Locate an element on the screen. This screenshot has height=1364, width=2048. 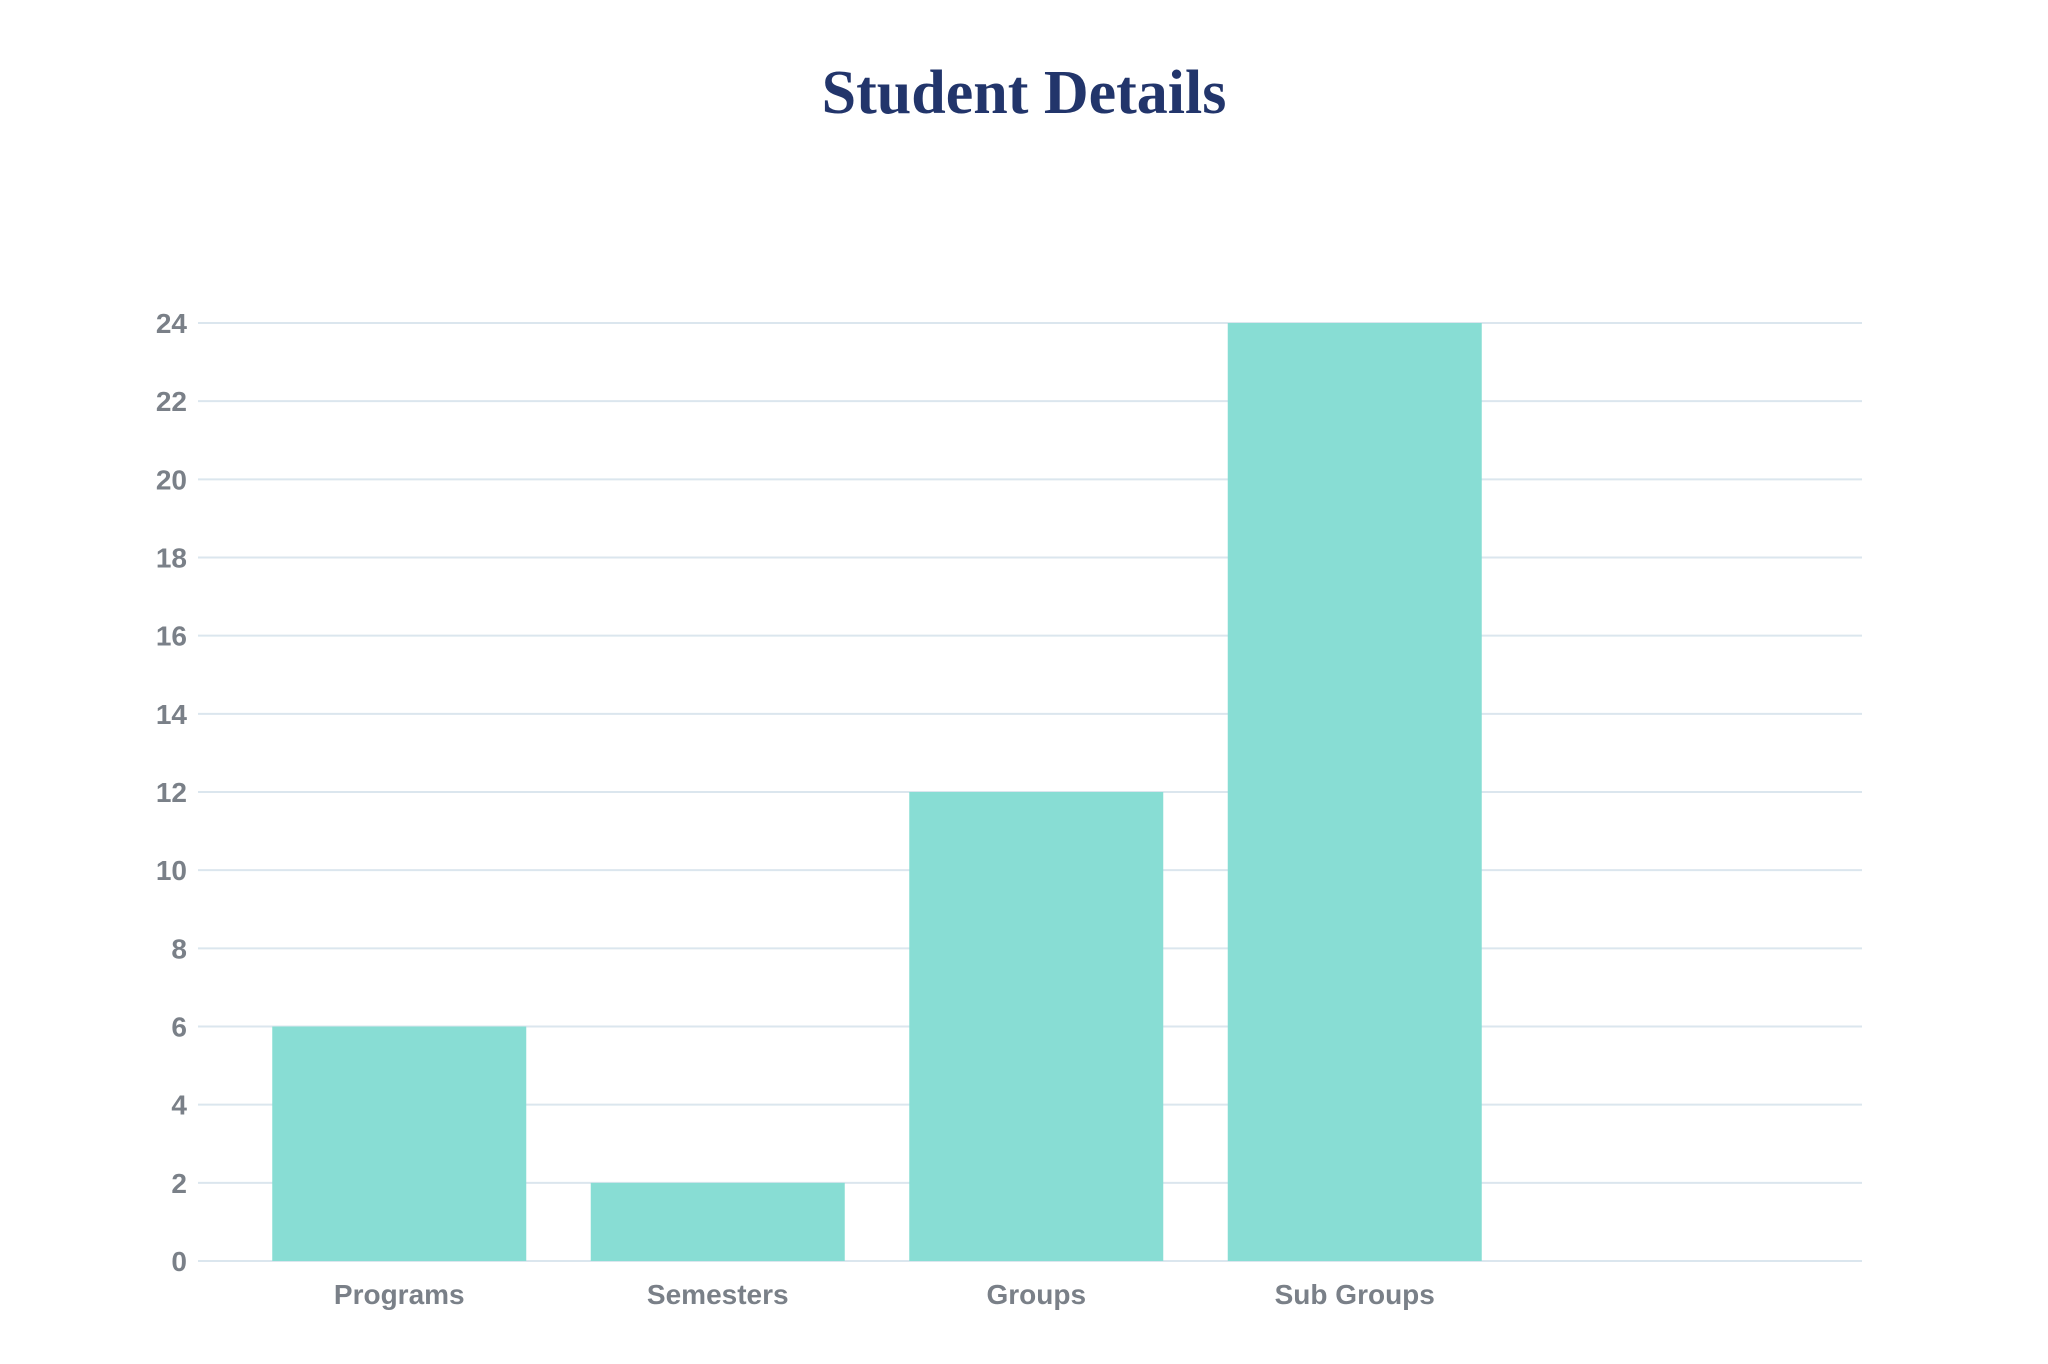
y-tick-label: 18 is located at coordinates (171, 558).